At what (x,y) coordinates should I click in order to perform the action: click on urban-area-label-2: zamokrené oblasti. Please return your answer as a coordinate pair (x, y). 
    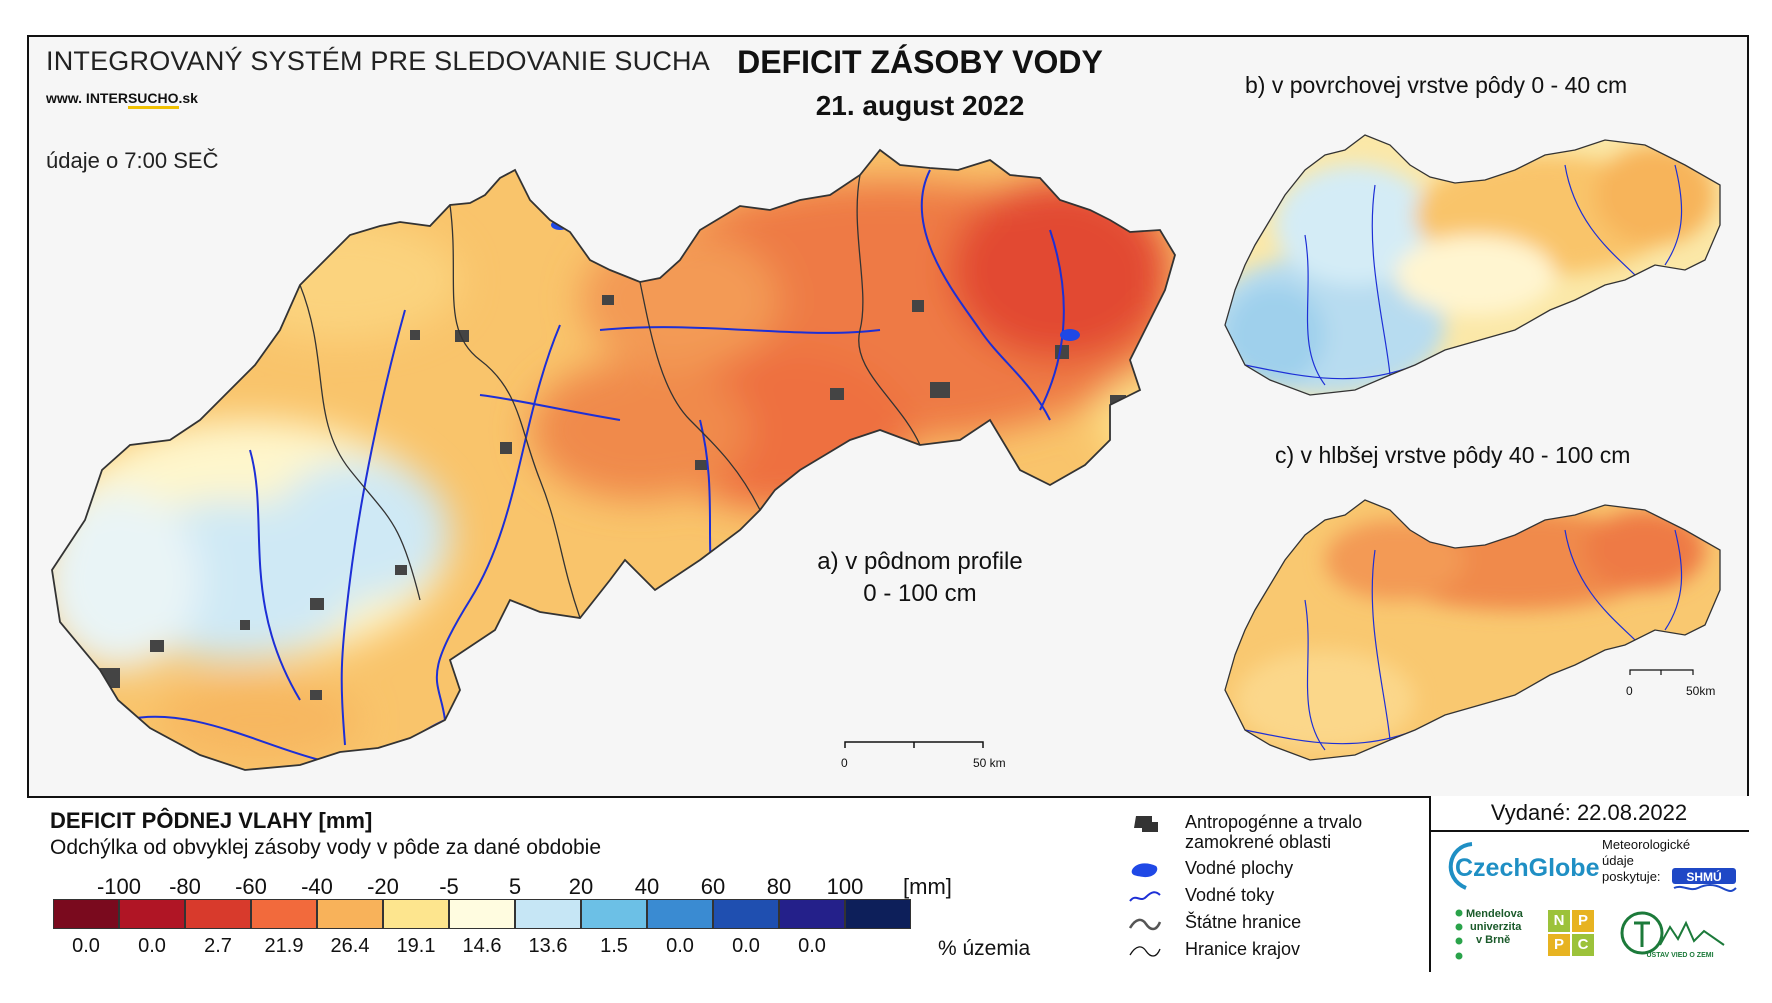
    Looking at the image, I should click on (1258, 842).